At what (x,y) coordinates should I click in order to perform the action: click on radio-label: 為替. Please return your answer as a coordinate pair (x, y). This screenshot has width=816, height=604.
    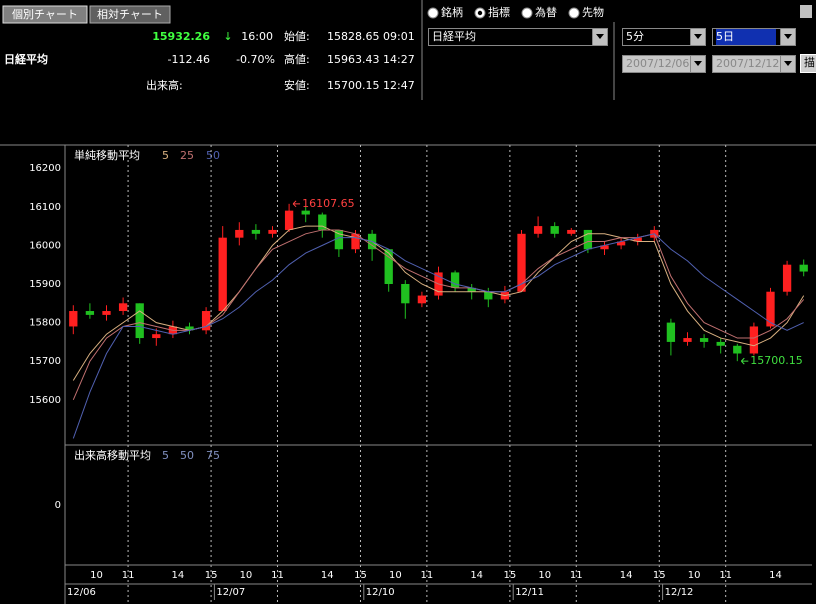
    Looking at the image, I should click on (546, 12).